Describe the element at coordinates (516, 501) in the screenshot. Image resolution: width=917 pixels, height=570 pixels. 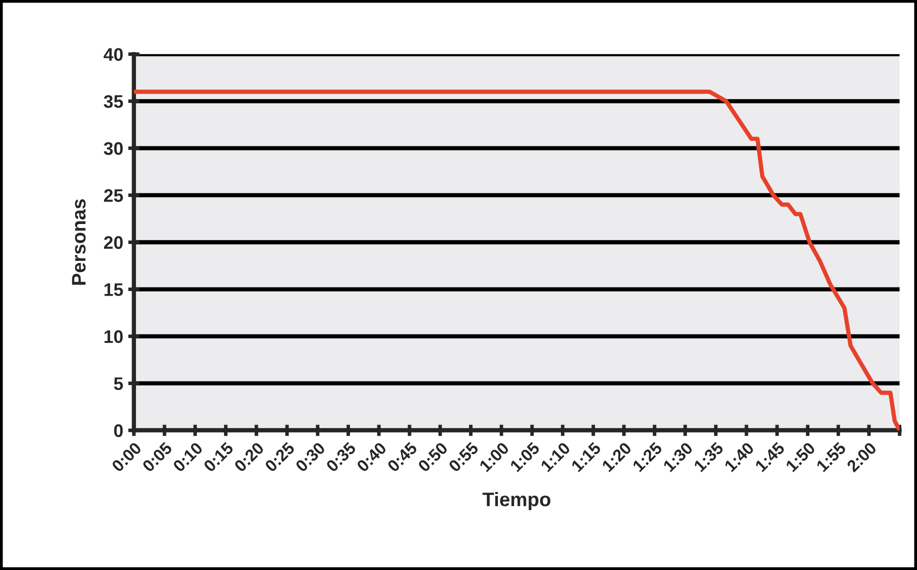
I see `x-axis-title: Tiempo` at that location.